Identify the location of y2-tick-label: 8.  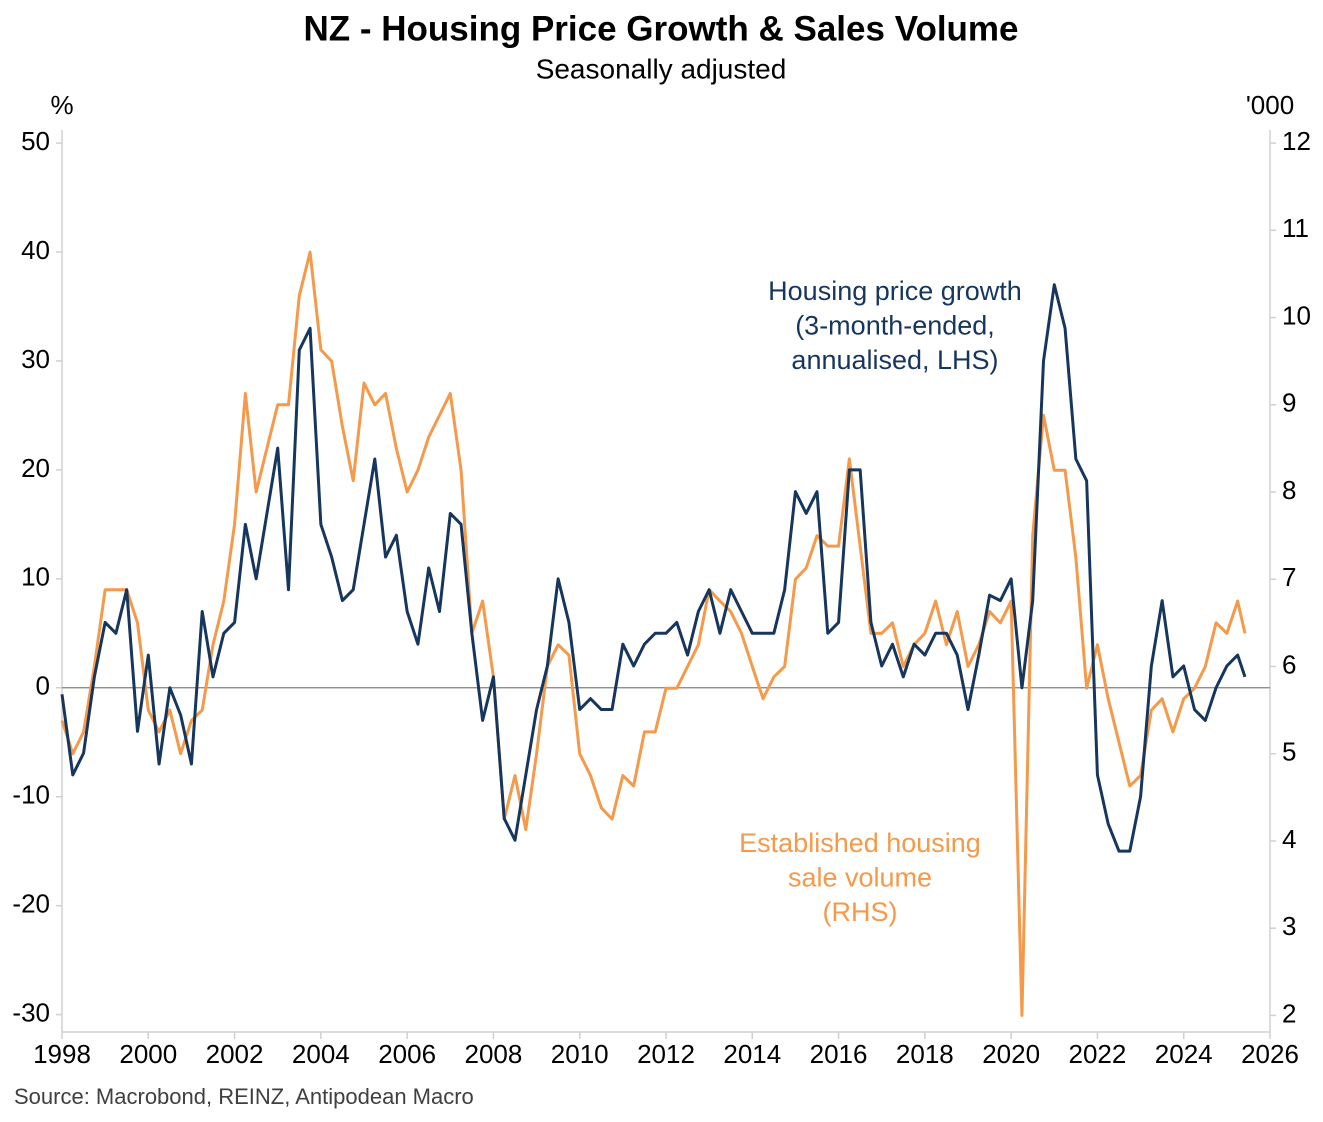
(1289, 490).